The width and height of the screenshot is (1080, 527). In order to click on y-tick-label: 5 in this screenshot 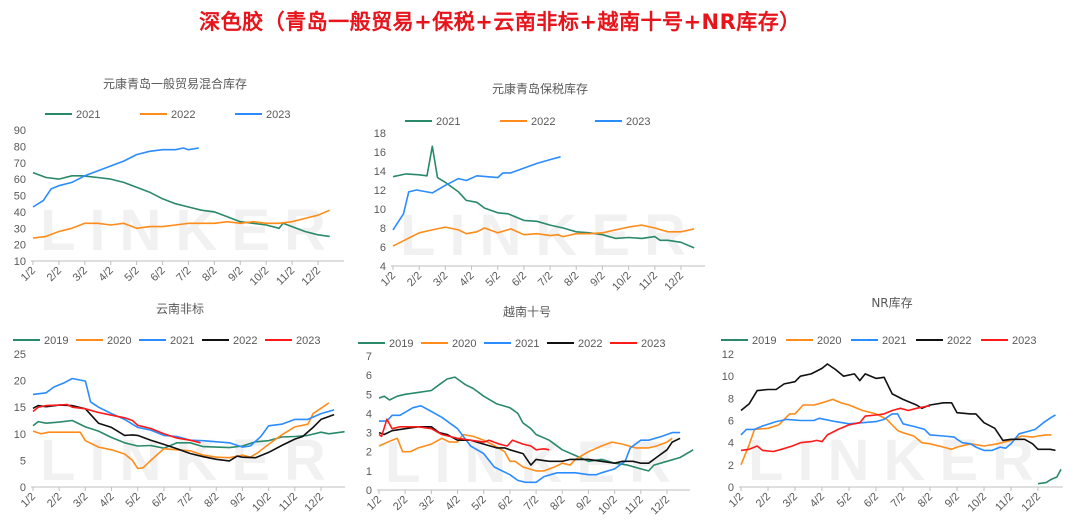, I will do `click(369, 395)`.